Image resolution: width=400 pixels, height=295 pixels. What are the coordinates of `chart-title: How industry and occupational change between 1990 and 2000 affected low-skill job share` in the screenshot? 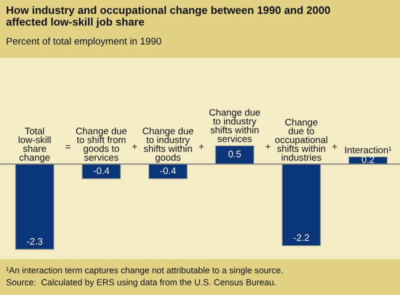 It's located at (168, 17).